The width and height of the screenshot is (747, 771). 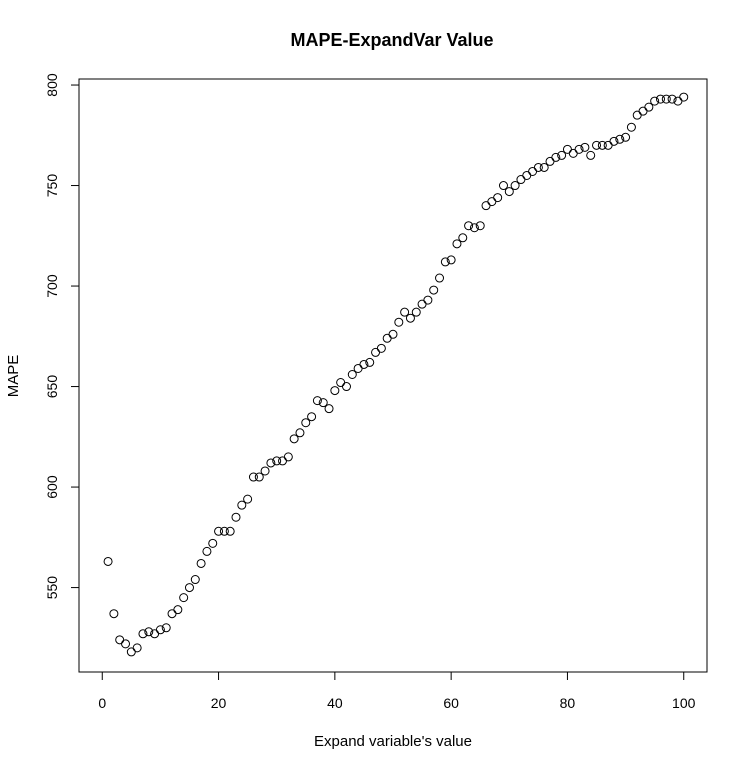 What do you see at coordinates (397, 691) in the screenshot?
I see `x-axis: 0 20 40 60 80 100` at bounding box center [397, 691].